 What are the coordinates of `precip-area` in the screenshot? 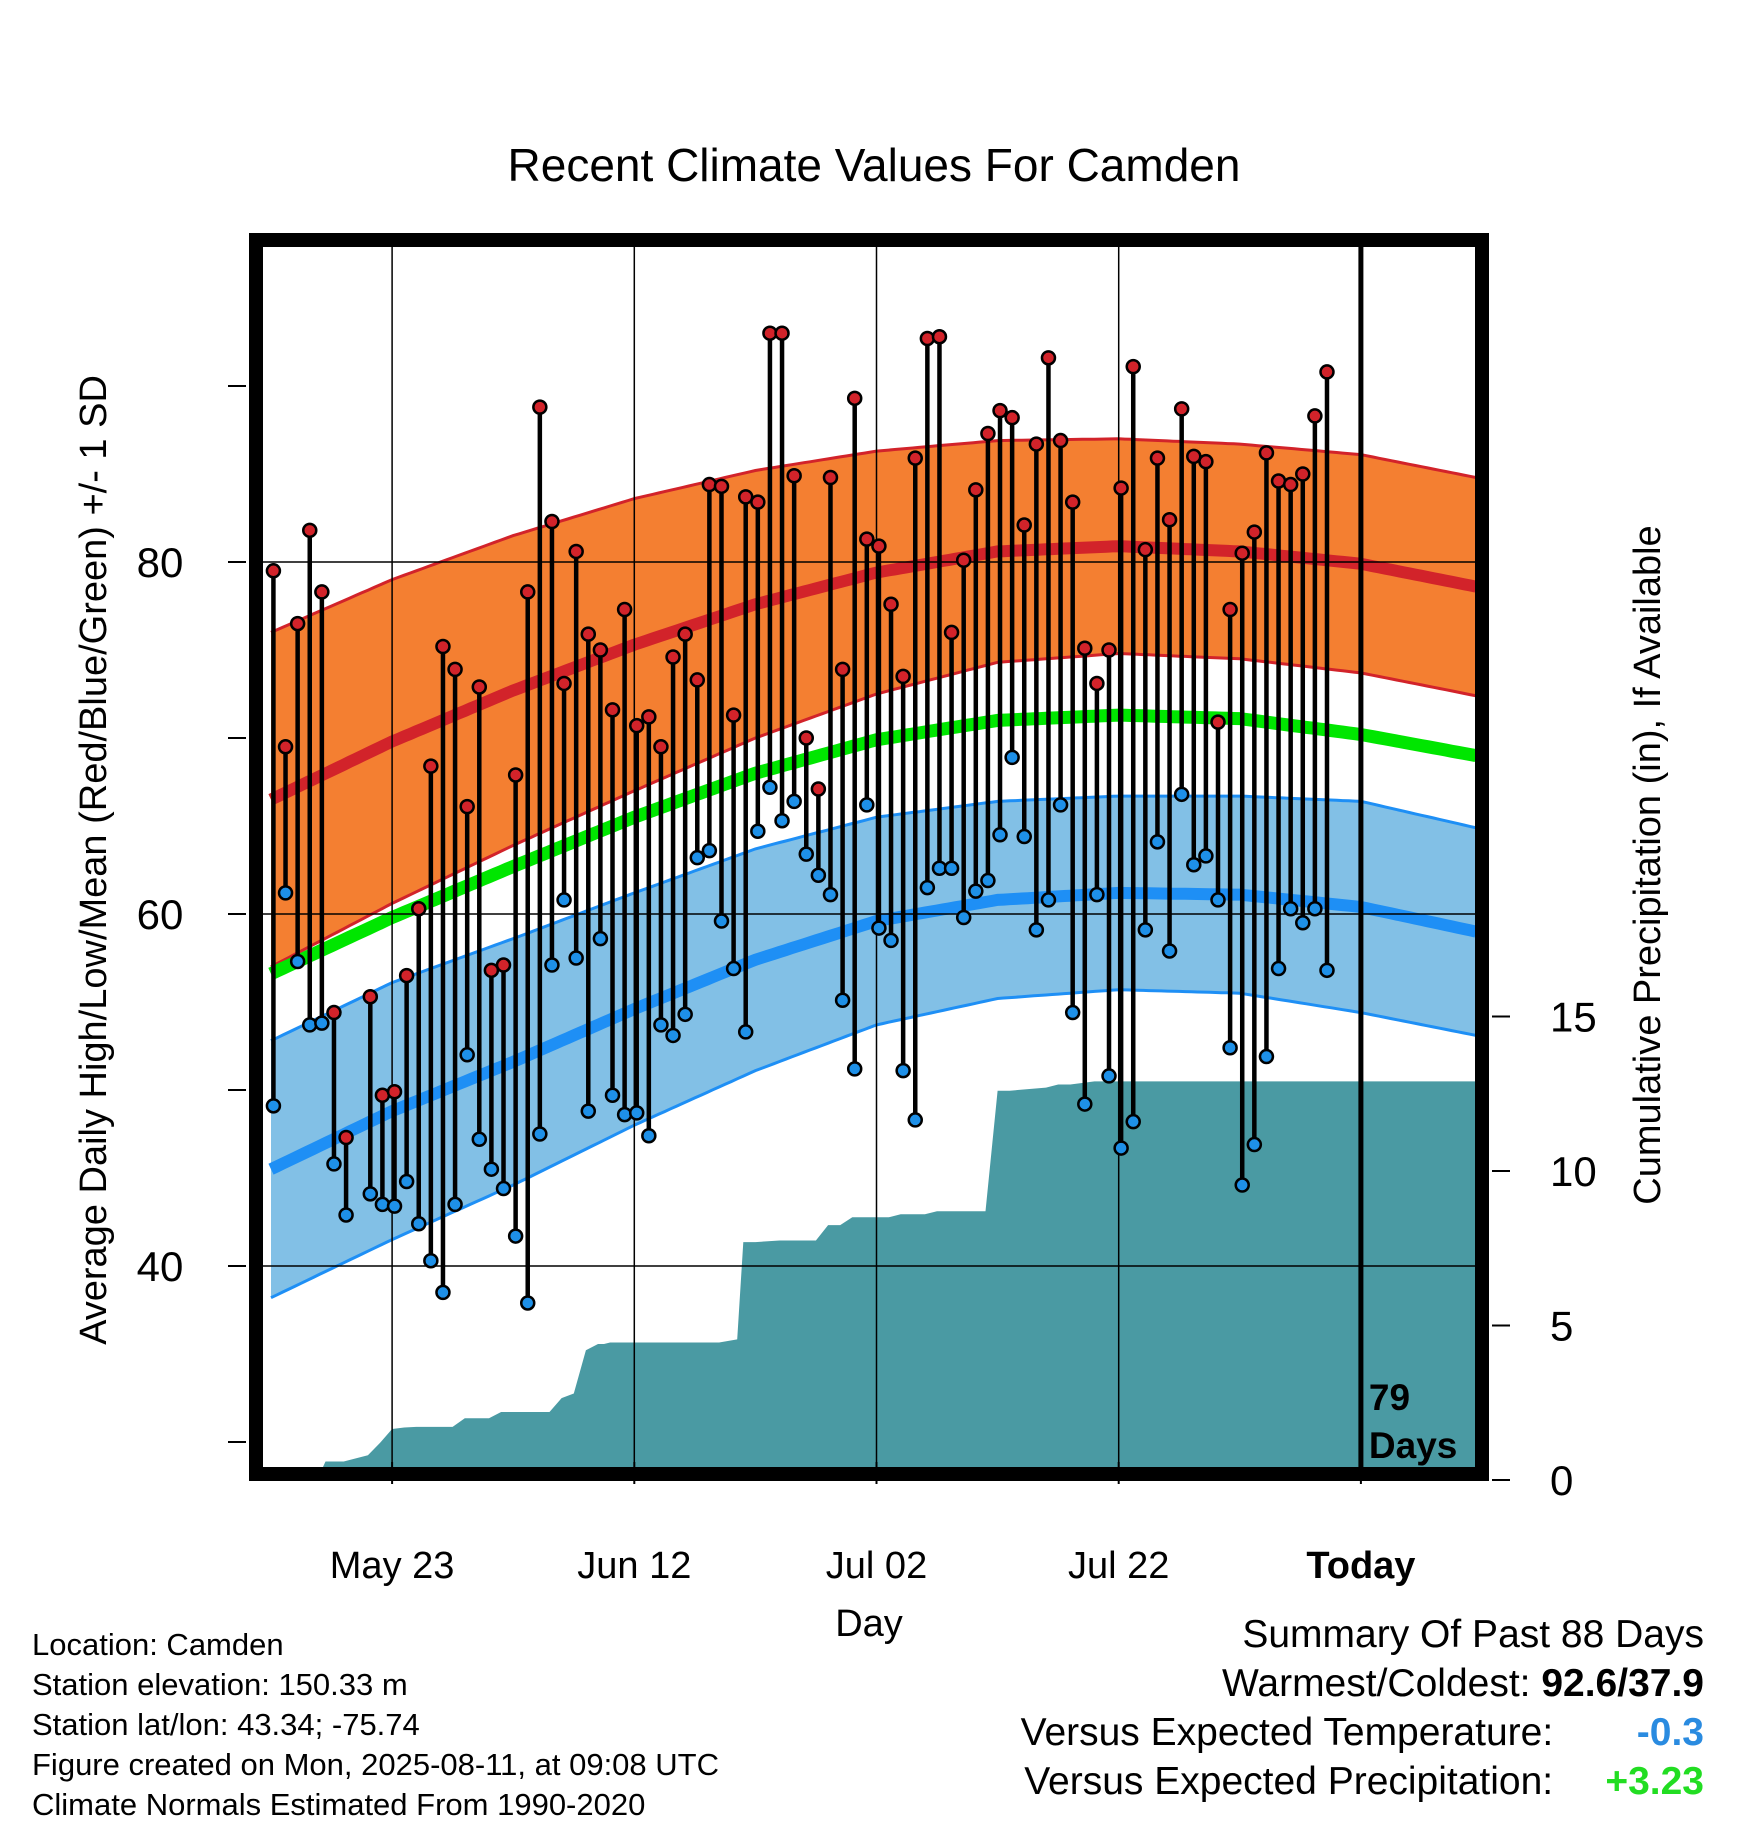 It's located at (899, 1274).